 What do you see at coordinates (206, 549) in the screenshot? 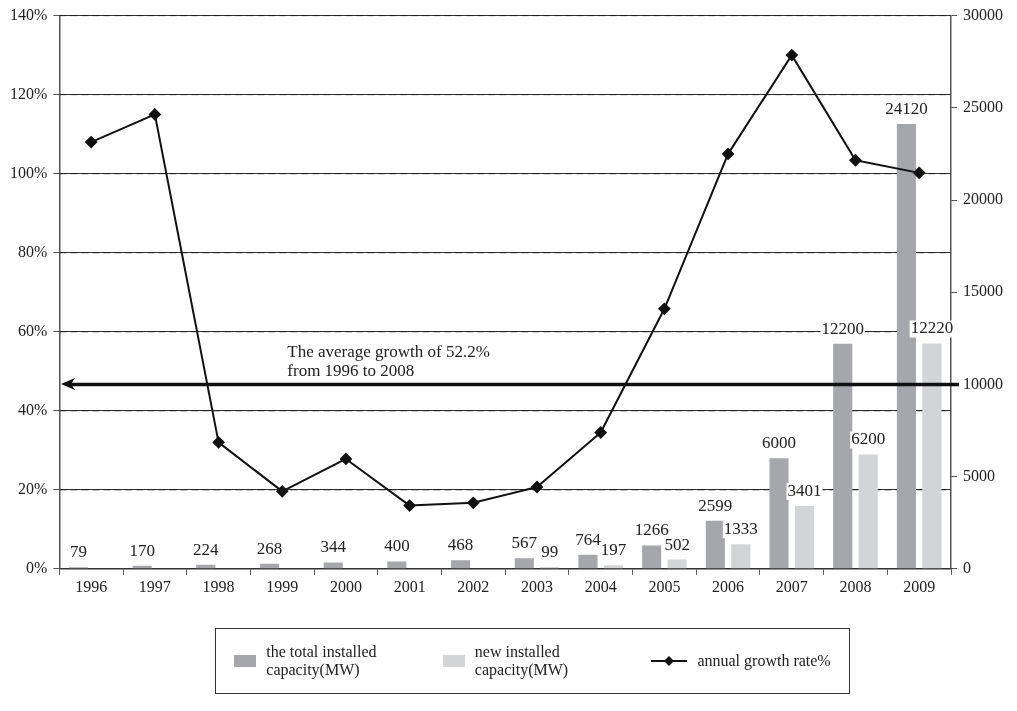
I see `data-label: 224` at bounding box center [206, 549].